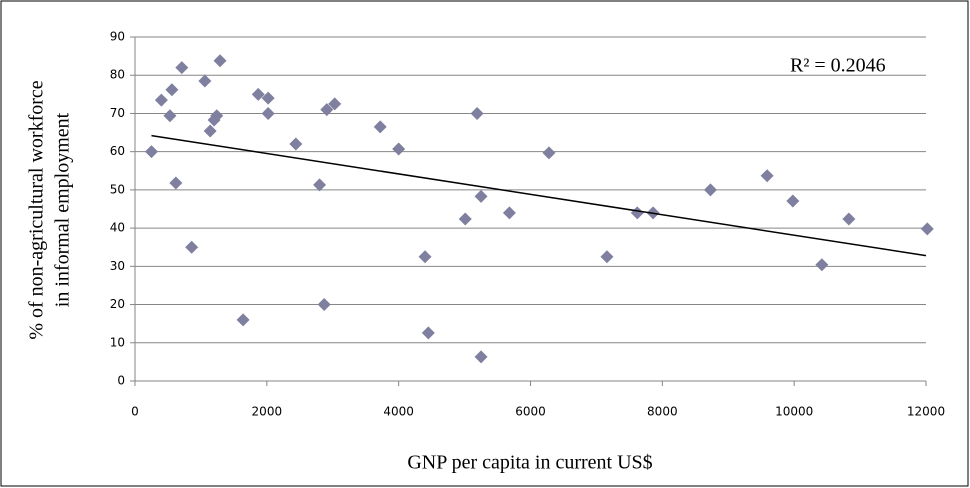 Image resolution: width=970 pixels, height=488 pixels. I want to click on y-axis-title: in informal employment, so click(63, 209).